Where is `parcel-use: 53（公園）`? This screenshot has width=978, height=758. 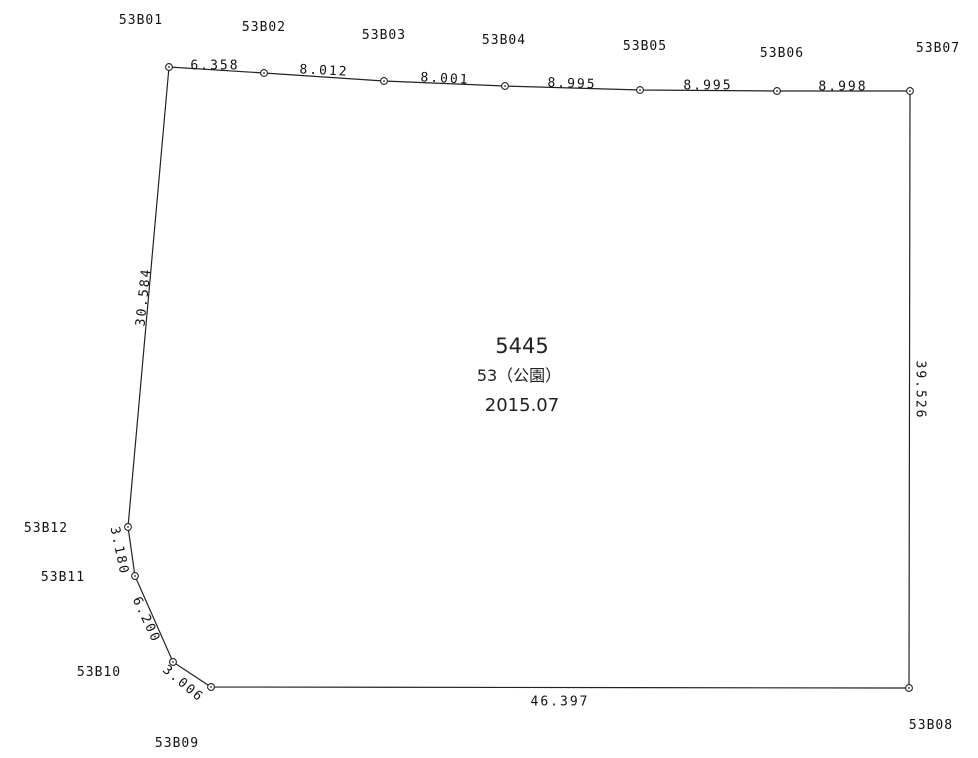
parcel-use: 53（公園） is located at coordinates (519, 375).